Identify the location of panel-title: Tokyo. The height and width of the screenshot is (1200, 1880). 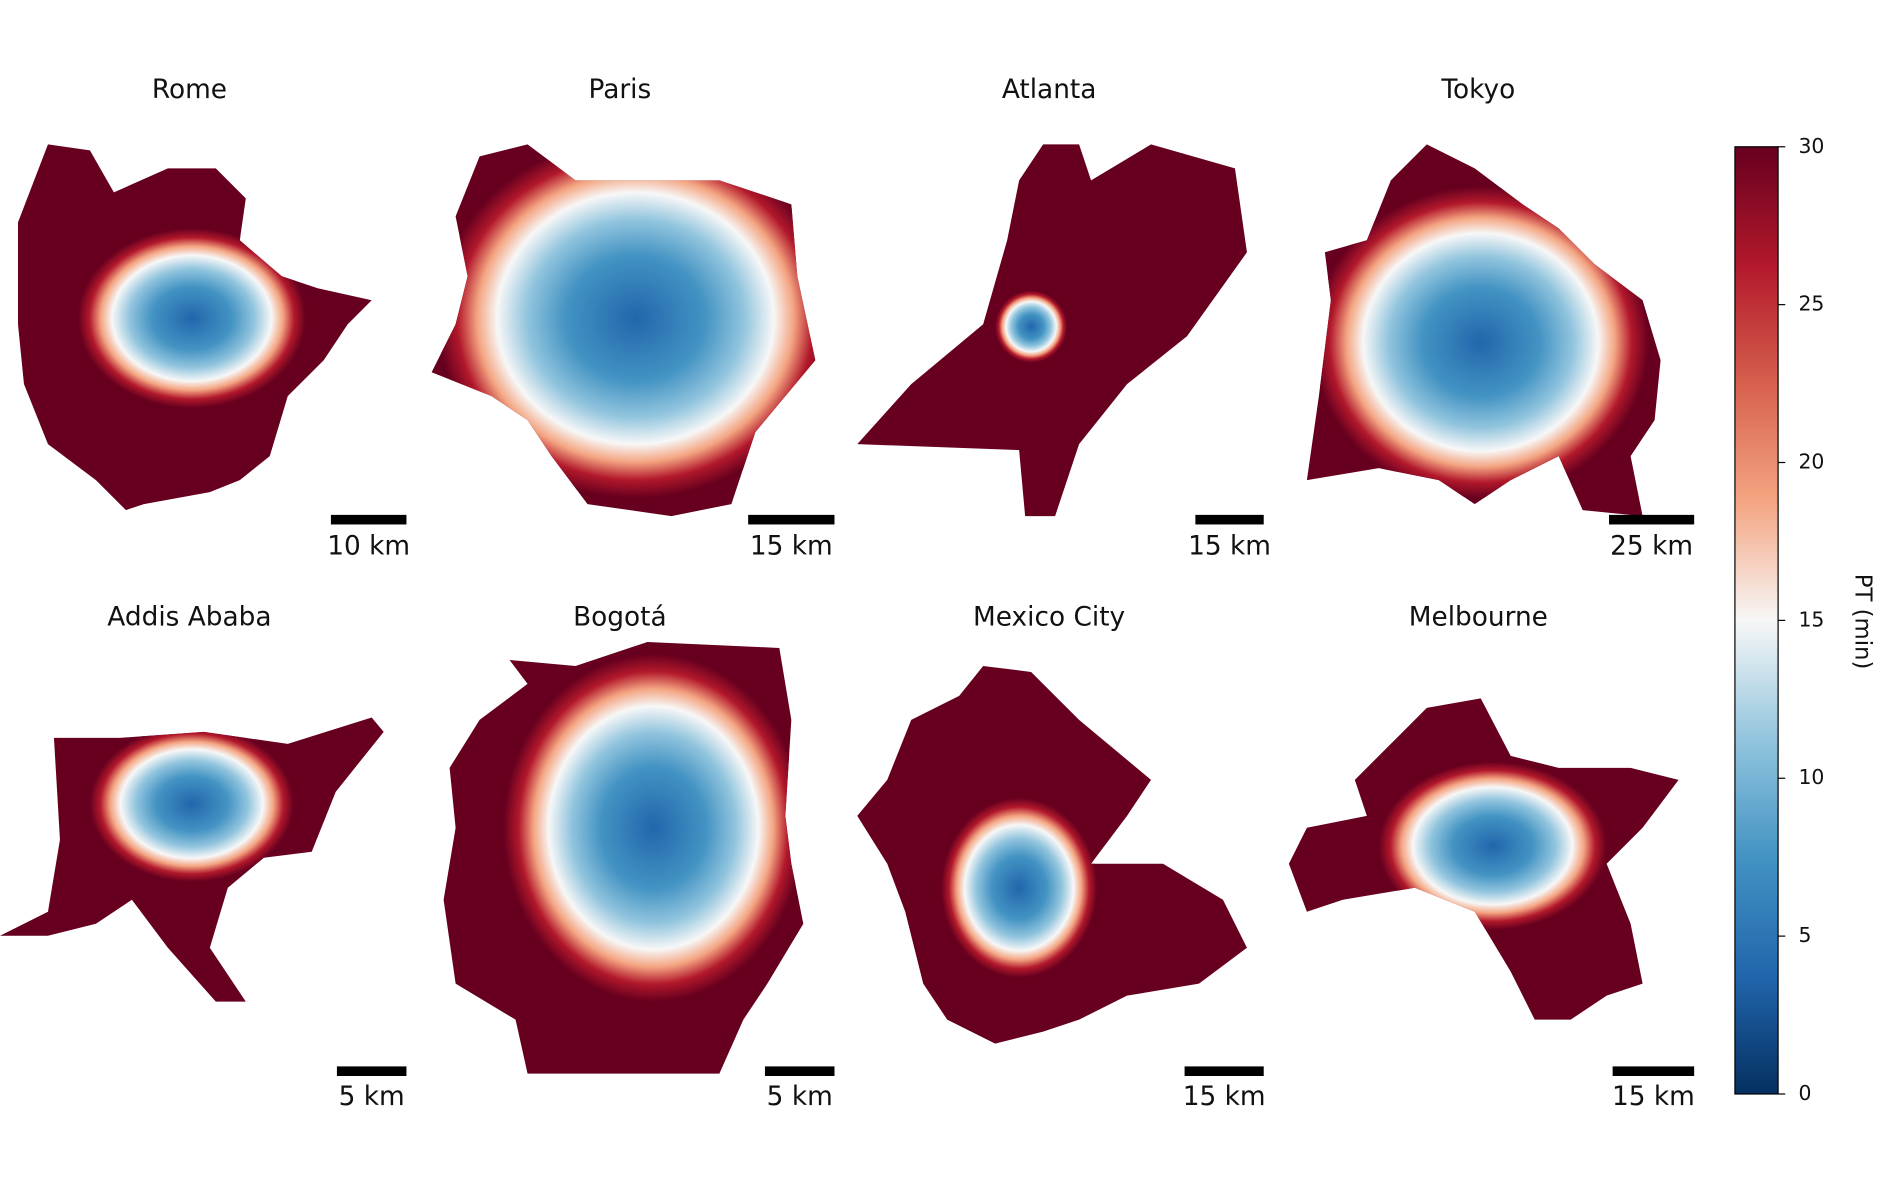
(1477, 90).